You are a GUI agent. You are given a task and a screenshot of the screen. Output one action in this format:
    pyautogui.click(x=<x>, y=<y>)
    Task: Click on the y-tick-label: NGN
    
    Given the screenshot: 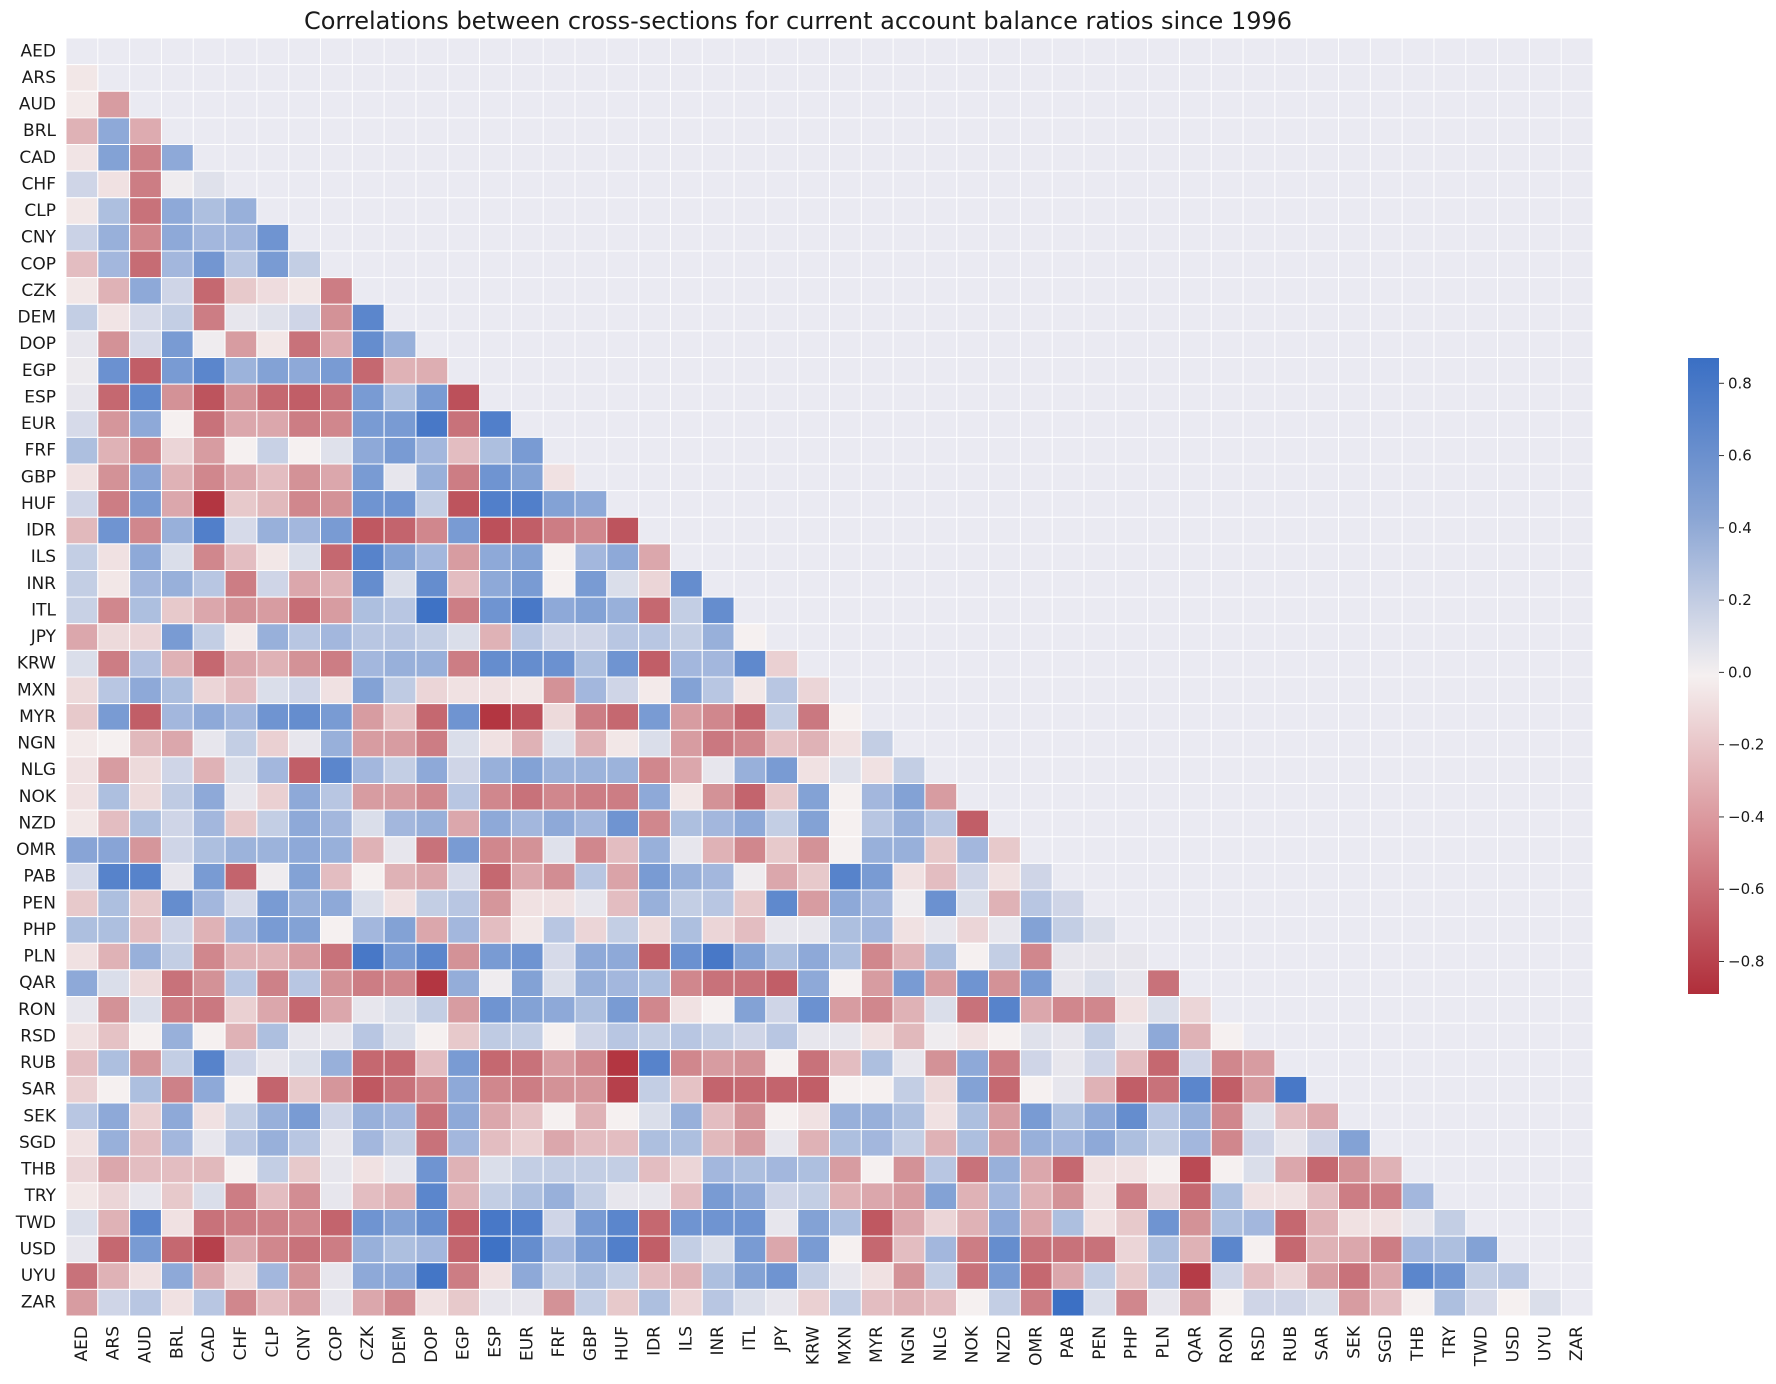 What is the action you would take?
    pyautogui.click(x=36, y=744)
    